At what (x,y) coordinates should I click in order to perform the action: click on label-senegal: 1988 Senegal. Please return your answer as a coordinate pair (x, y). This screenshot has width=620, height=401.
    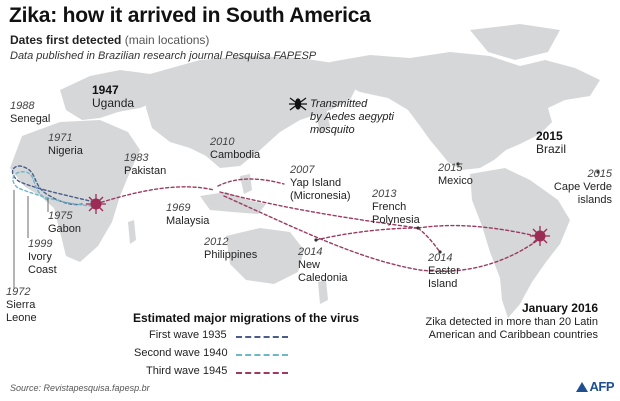
    Looking at the image, I should click on (30, 113).